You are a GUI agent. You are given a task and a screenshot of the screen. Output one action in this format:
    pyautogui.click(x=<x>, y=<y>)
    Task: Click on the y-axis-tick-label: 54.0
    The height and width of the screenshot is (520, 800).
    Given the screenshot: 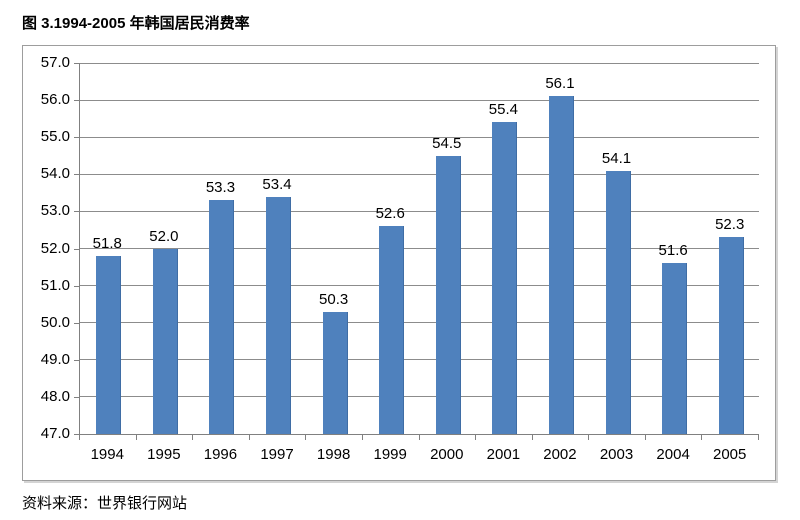 What is the action you would take?
    pyautogui.click(x=55, y=174)
    